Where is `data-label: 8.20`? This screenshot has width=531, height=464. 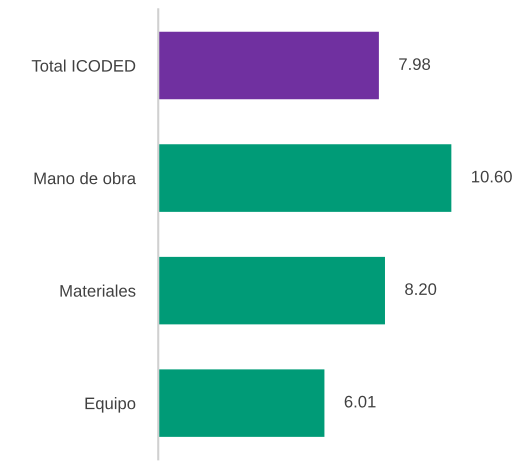
data-label: 8.20 is located at coordinates (420, 289).